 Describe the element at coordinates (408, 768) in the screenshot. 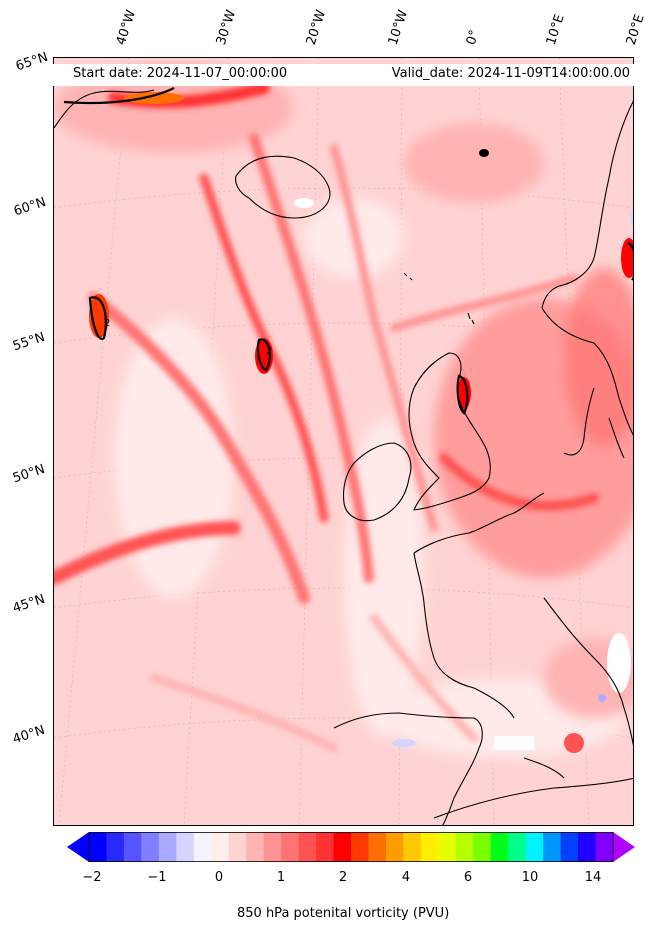

I see `iberia-coast` at that location.